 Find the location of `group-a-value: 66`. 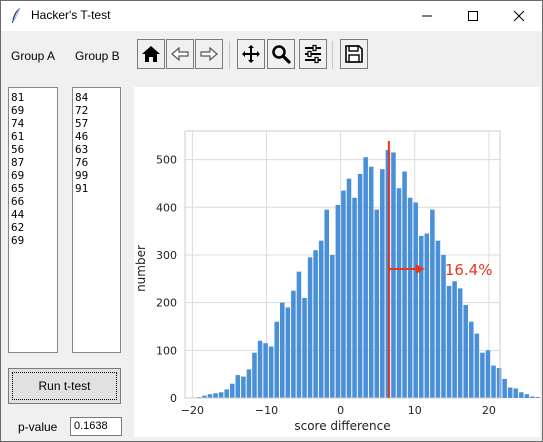

group-a-value: 66 is located at coordinates (18, 201).